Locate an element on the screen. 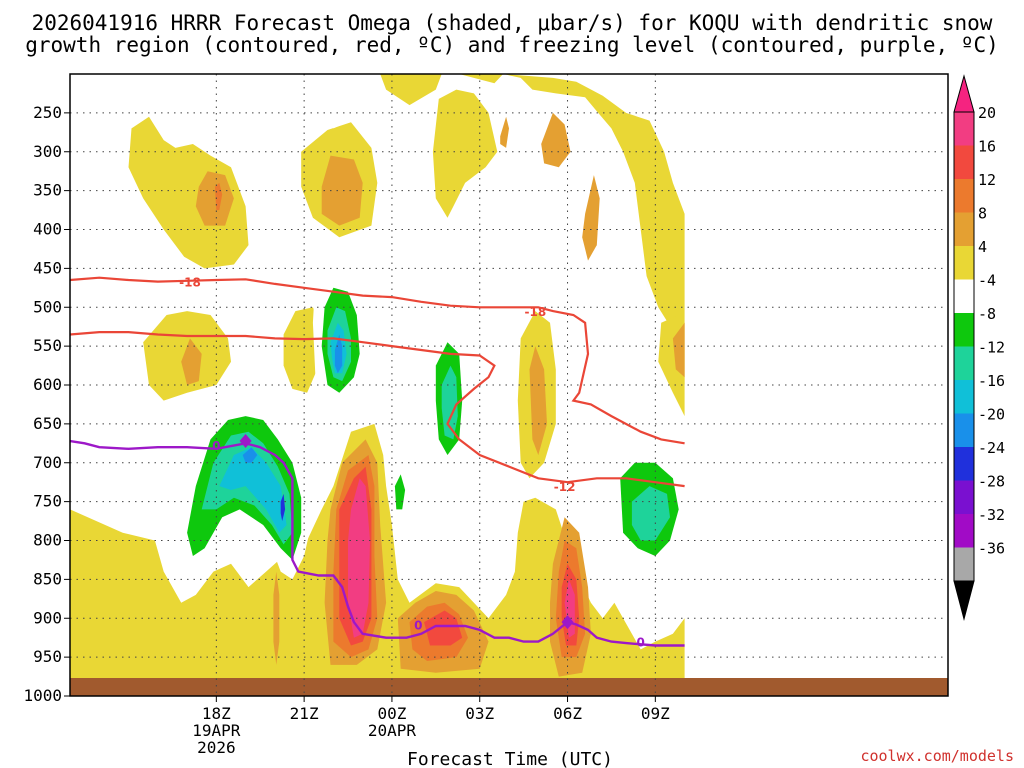  omega-region-upper-left-max is located at coordinates (214, 198).